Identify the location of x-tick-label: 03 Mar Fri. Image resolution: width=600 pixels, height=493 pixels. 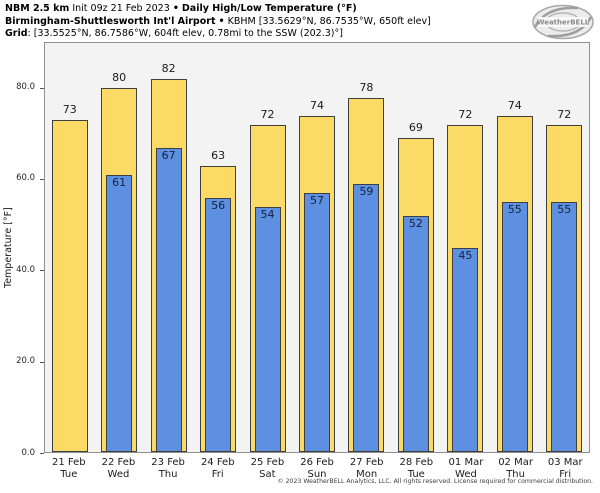
(565, 469).